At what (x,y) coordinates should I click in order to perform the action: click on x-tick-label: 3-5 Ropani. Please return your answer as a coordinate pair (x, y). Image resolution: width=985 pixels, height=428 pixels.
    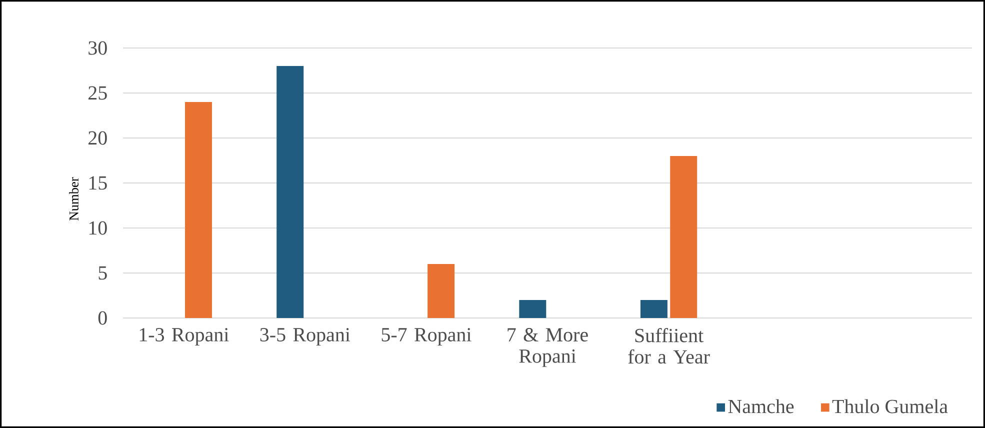
    Looking at the image, I should click on (305, 337).